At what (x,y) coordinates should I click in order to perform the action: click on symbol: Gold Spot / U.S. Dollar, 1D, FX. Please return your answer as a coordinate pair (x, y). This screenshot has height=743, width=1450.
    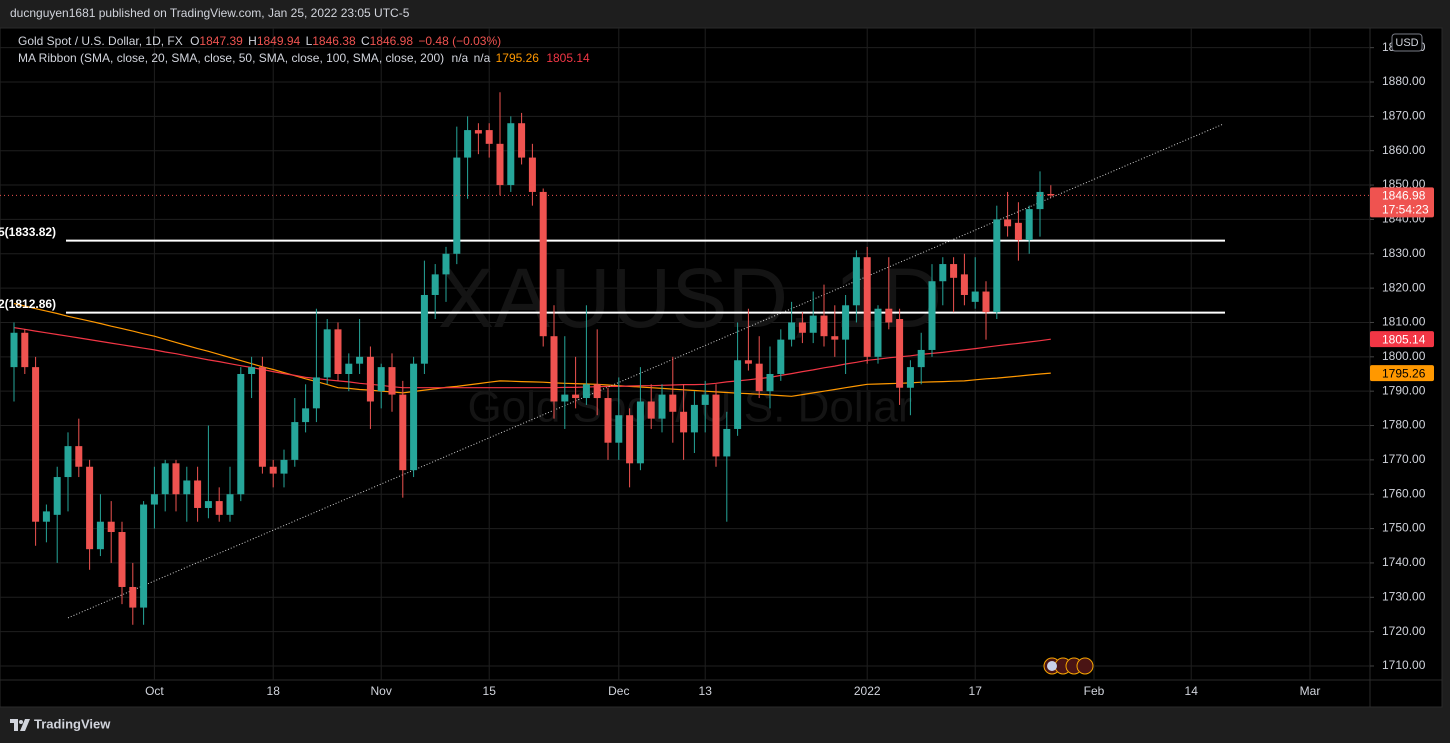
    Looking at the image, I should click on (100, 41).